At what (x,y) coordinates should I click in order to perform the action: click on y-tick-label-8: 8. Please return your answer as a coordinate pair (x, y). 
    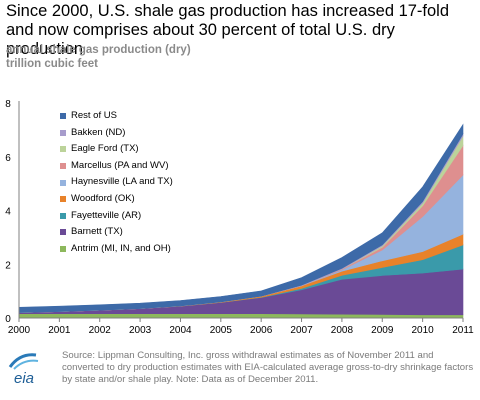
    Looking at the image, I should click on (8, 104).